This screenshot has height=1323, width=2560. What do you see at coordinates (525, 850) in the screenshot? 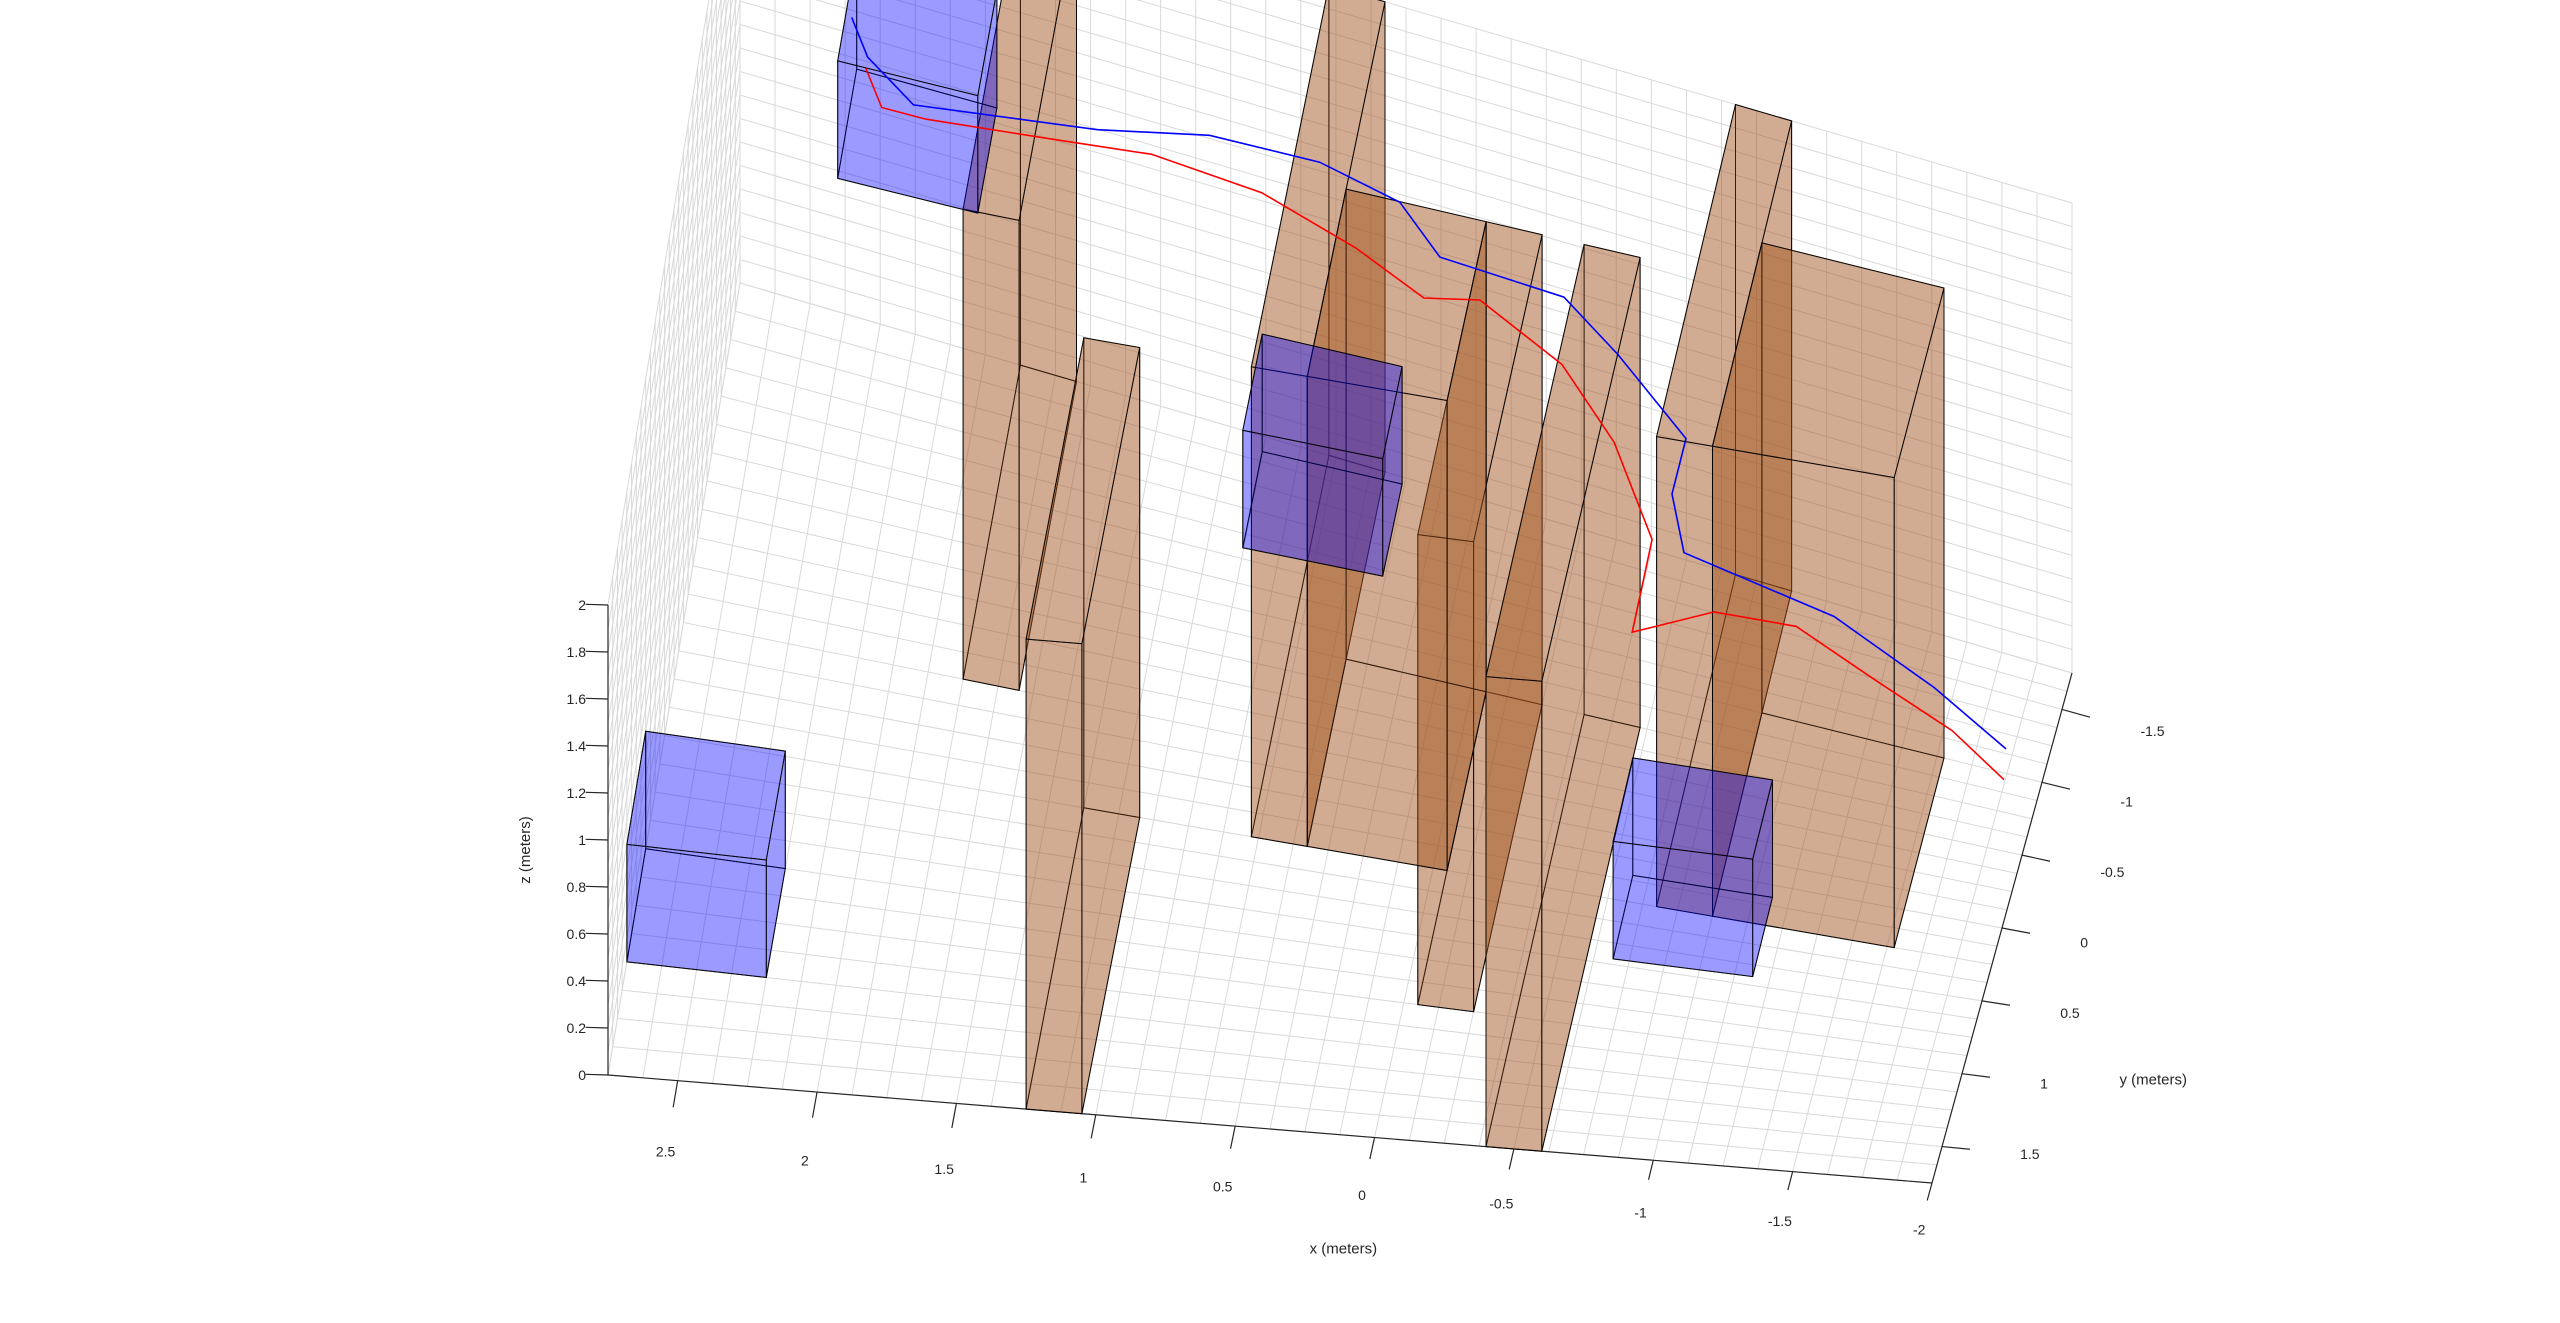
I see `z-axis-label: z (meters)` at bounding box center [525, 850].